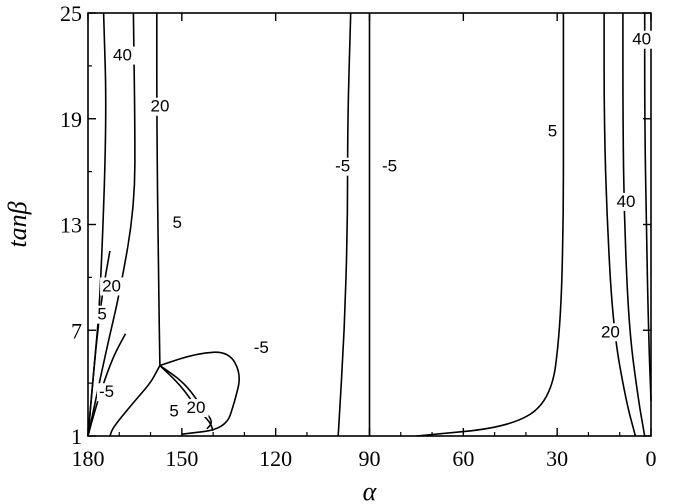  Describe the element at coordinates (76, 436) in the screenshot. I see `y-tick-label: 1` at that location.